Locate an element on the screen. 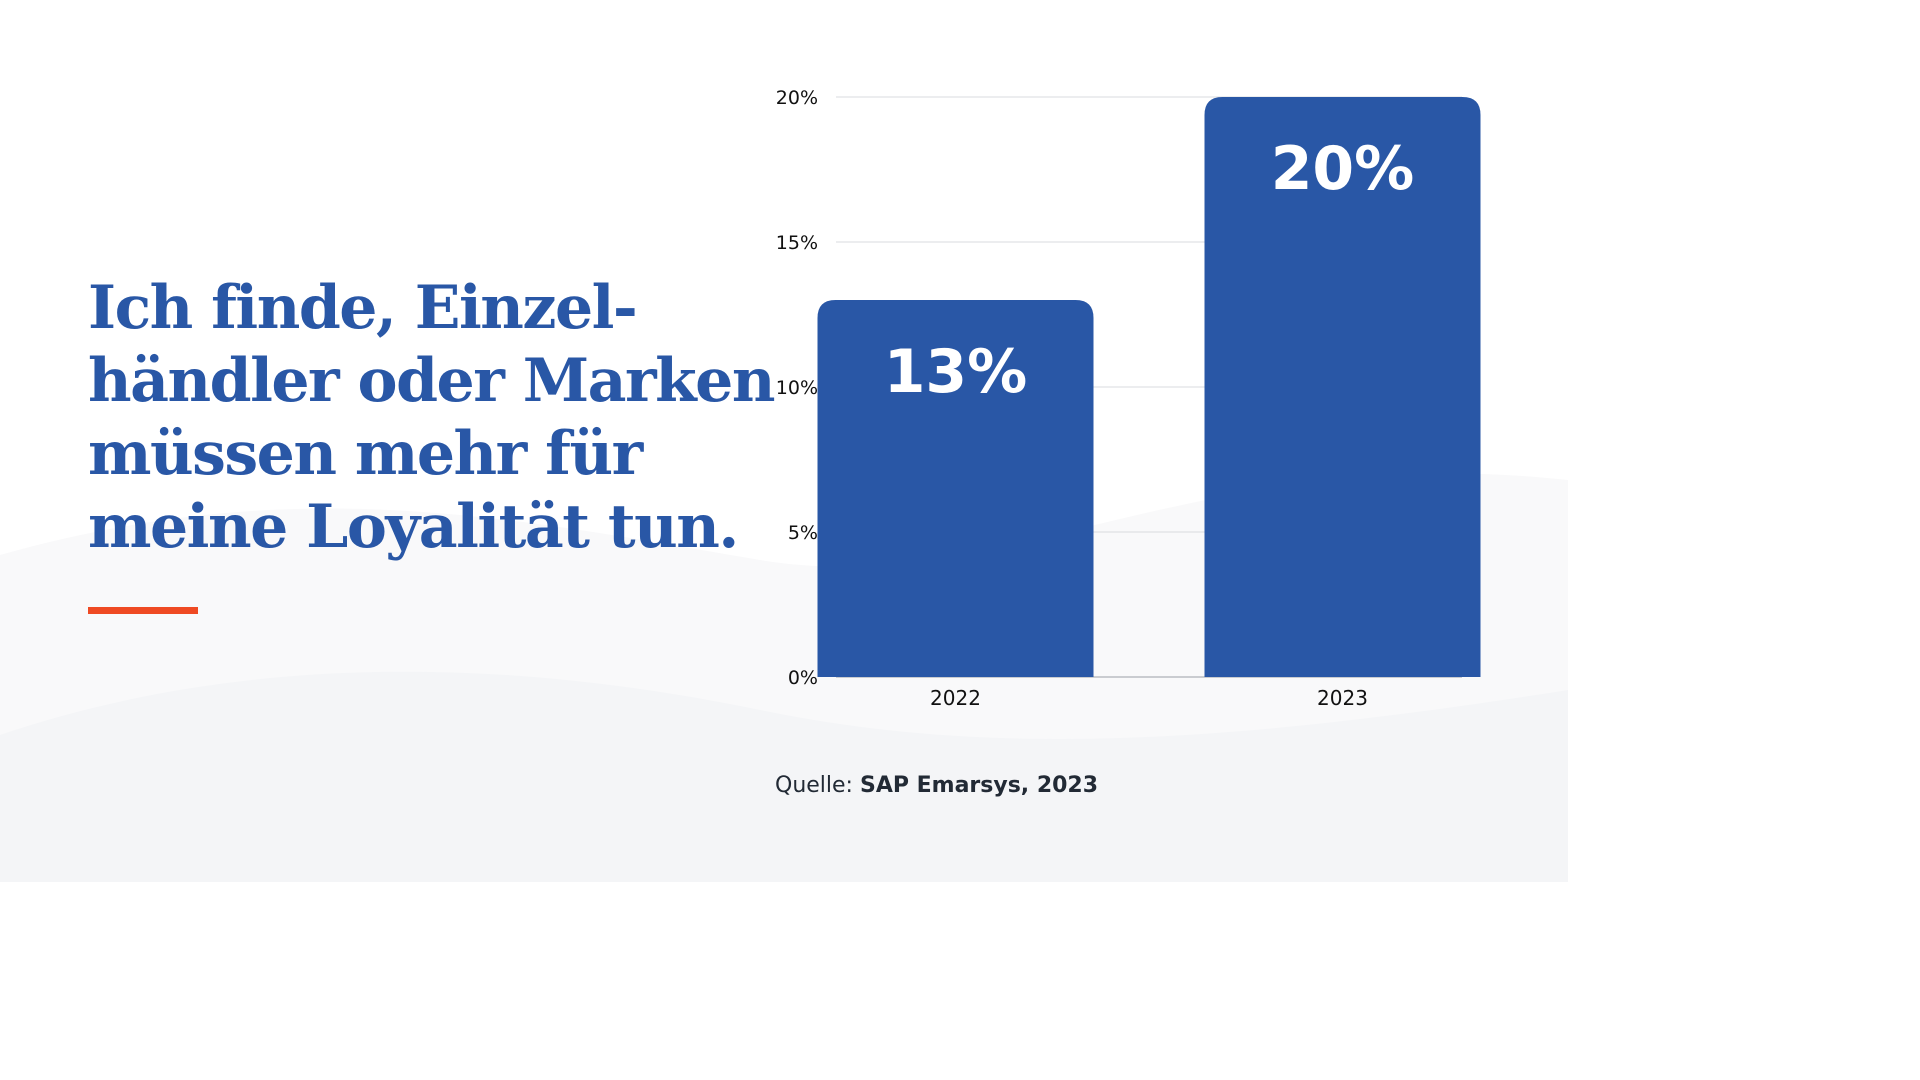 Image resolution: width=1920 pixels, height=1080 pixels. bar-2022 is located at coordinates (955, 488).